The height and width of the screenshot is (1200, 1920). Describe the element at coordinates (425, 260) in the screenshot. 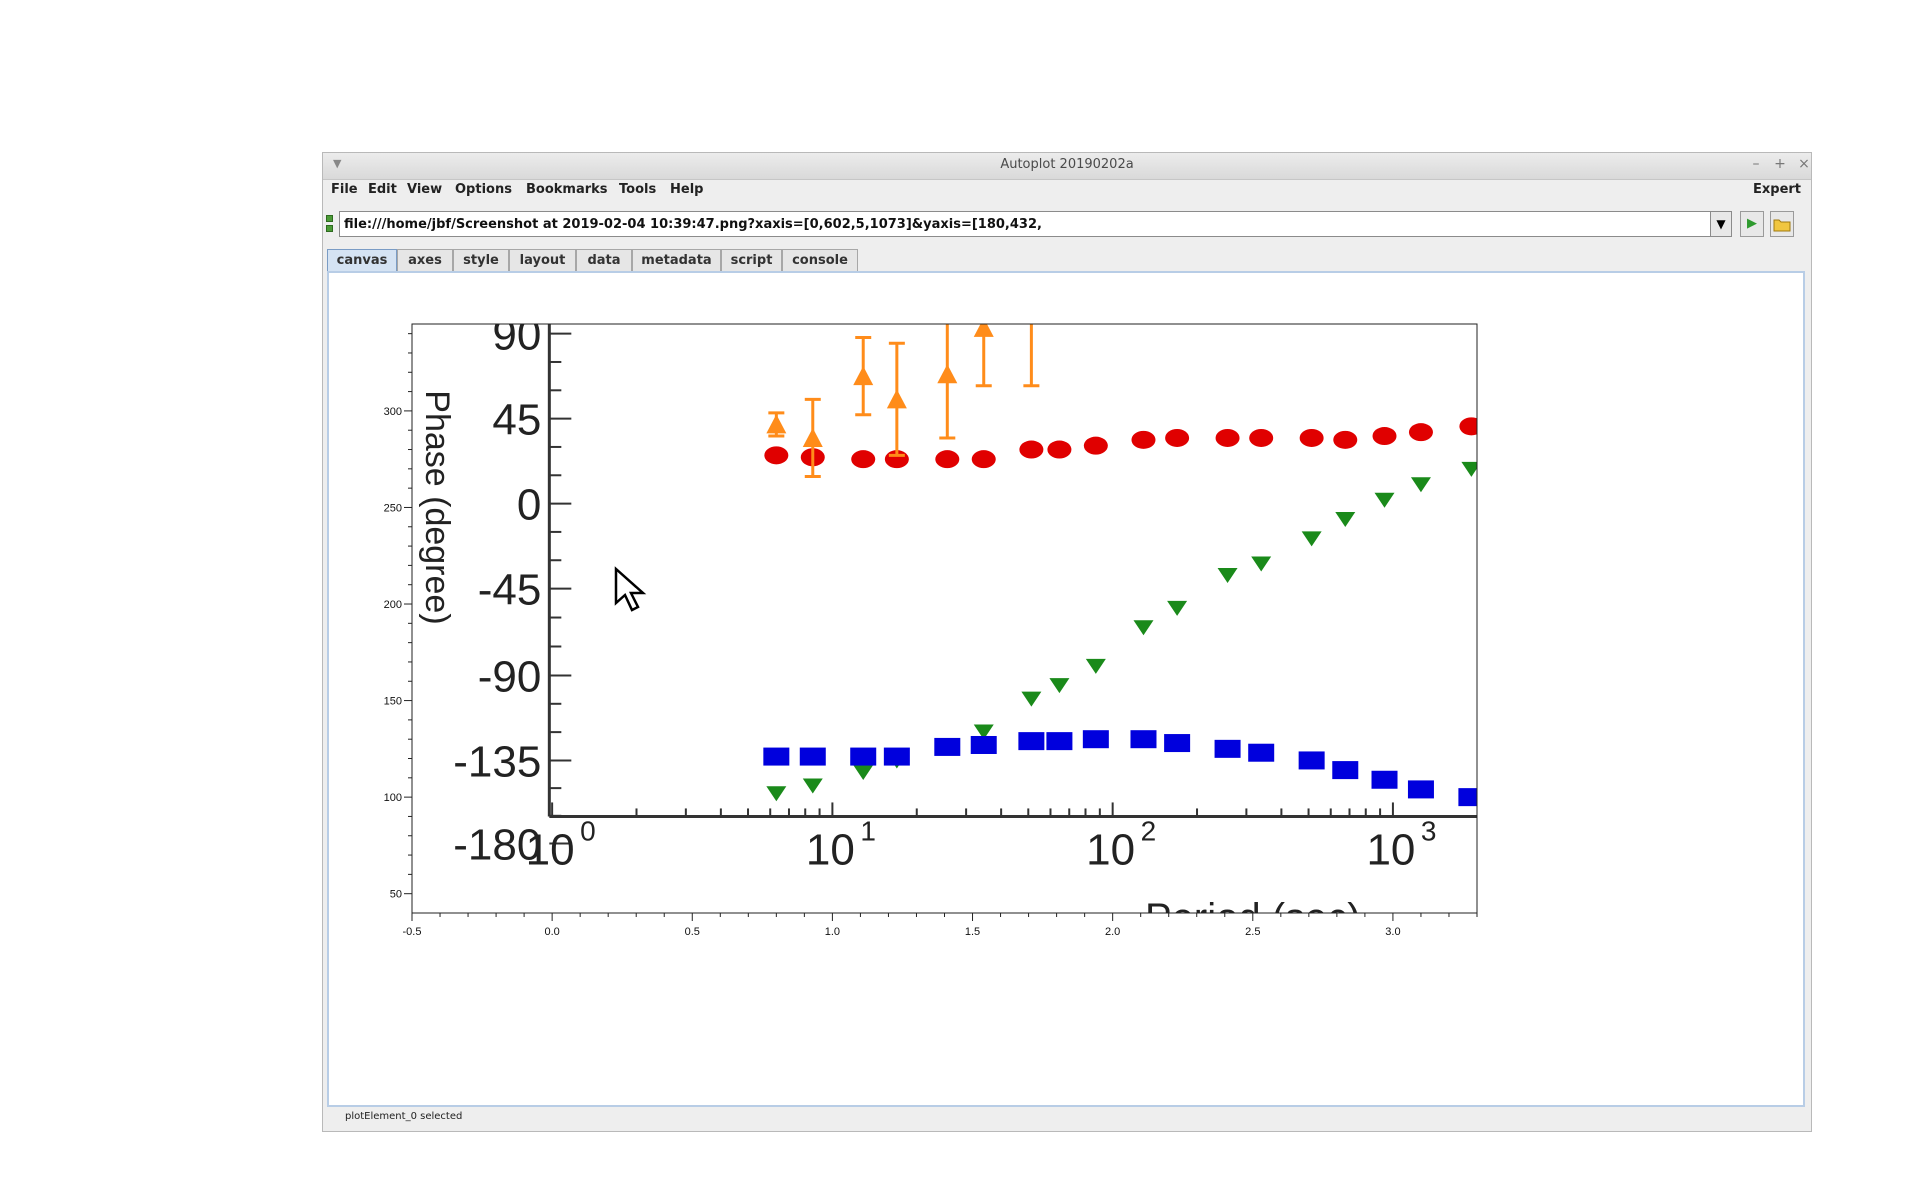

I see `tab-axes: axes` at that location.